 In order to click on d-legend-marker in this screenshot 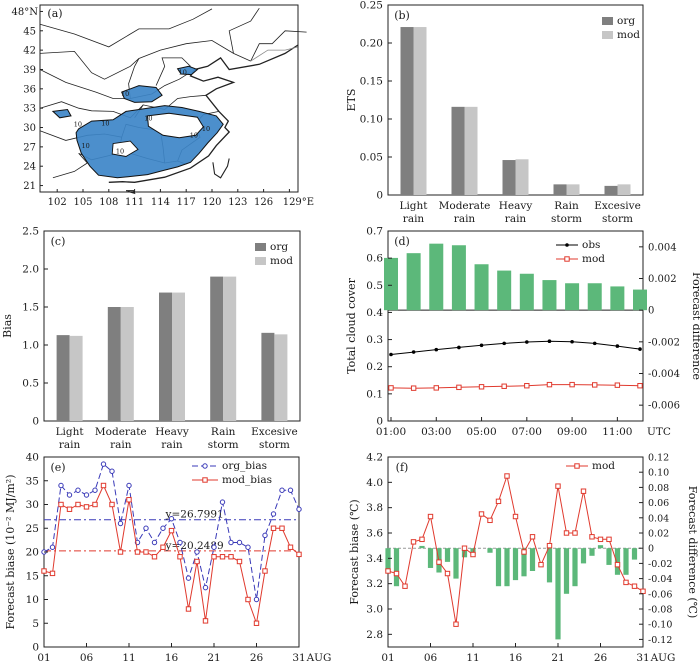, I will do `click(567, 259)`.